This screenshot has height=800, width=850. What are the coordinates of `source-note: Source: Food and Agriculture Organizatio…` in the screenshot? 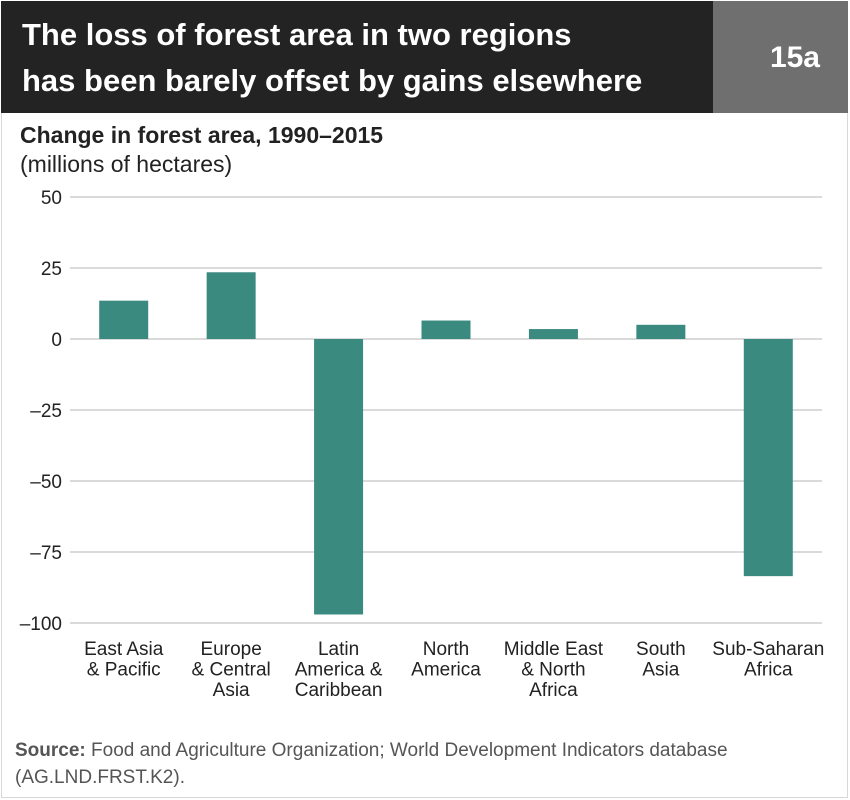 It's located at (427, 764).